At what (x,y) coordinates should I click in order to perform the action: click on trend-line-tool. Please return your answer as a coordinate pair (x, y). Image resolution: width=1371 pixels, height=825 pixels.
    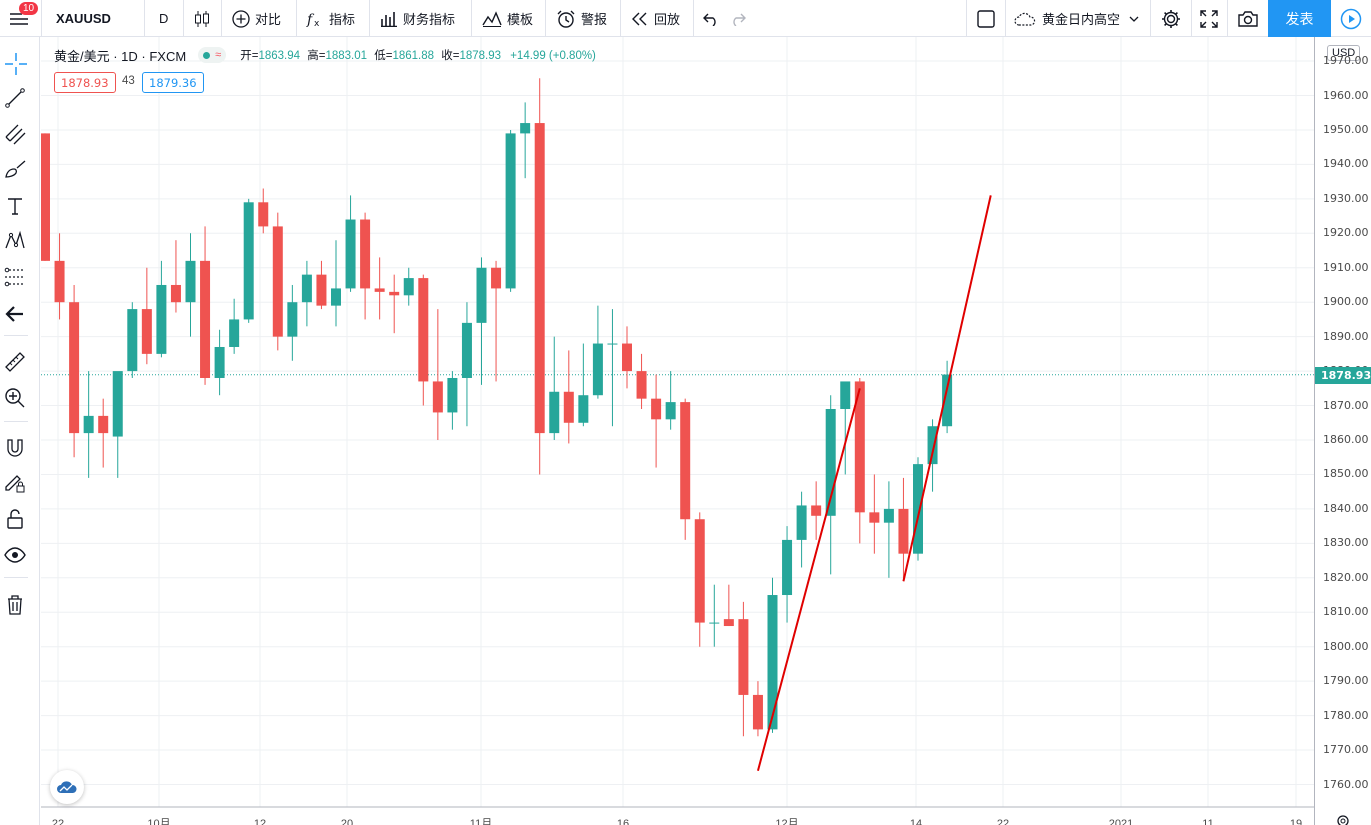
    Looking at the image, I should click on (15, 98).